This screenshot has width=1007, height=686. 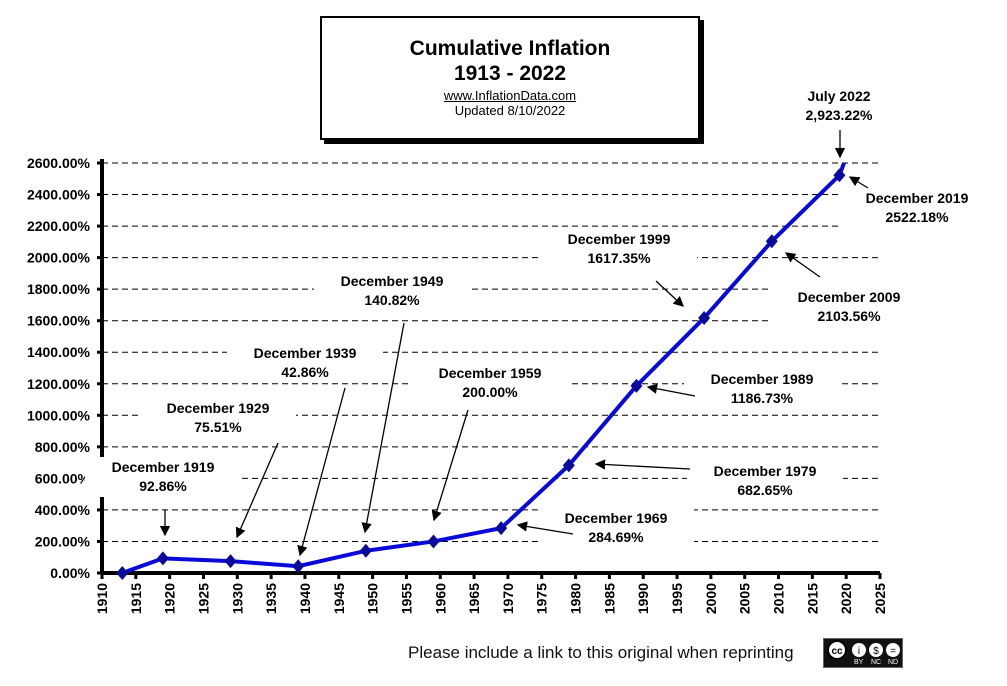 I want to click on annotation: December 2019 2522.18%, so click(x=917, y=202).